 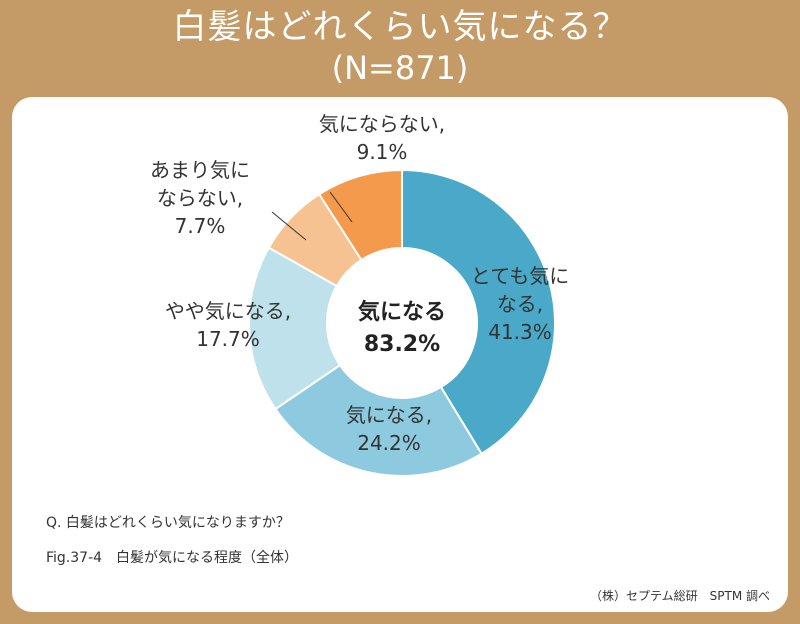 I want to click on center-value: 83.2%, so click(x=402, y=344).